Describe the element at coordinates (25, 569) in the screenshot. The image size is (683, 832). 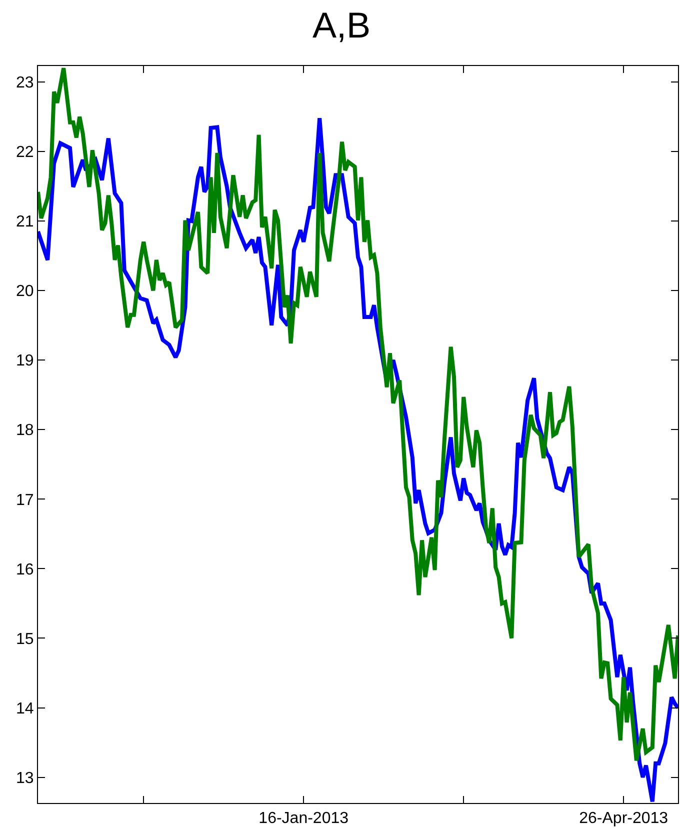
I see `y-tick-label: 16` at that location.